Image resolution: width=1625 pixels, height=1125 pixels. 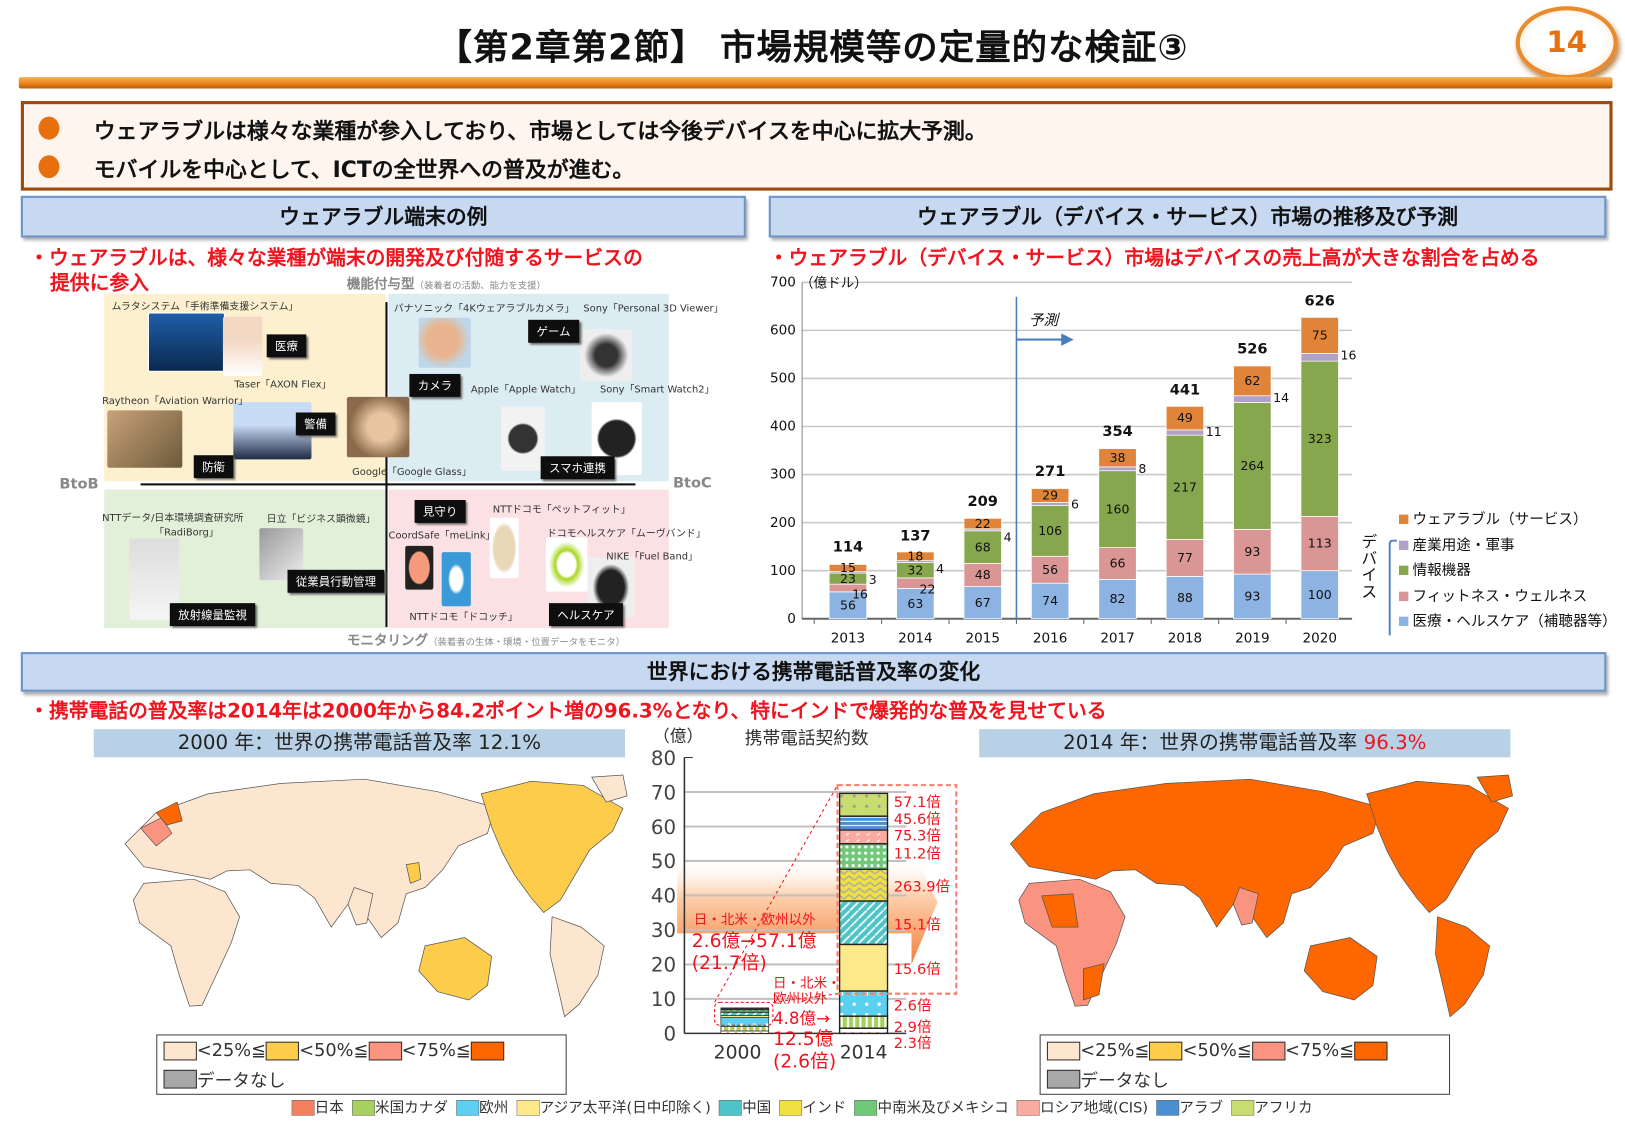 I want to click on multiplier-label: 2.3倍, so click(x=913, y=1043).